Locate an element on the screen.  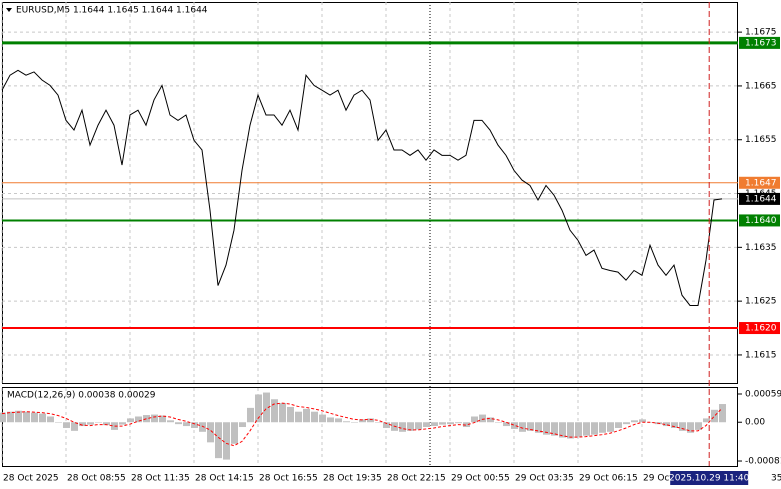
current-price-box is located at coordinates (759, 198).